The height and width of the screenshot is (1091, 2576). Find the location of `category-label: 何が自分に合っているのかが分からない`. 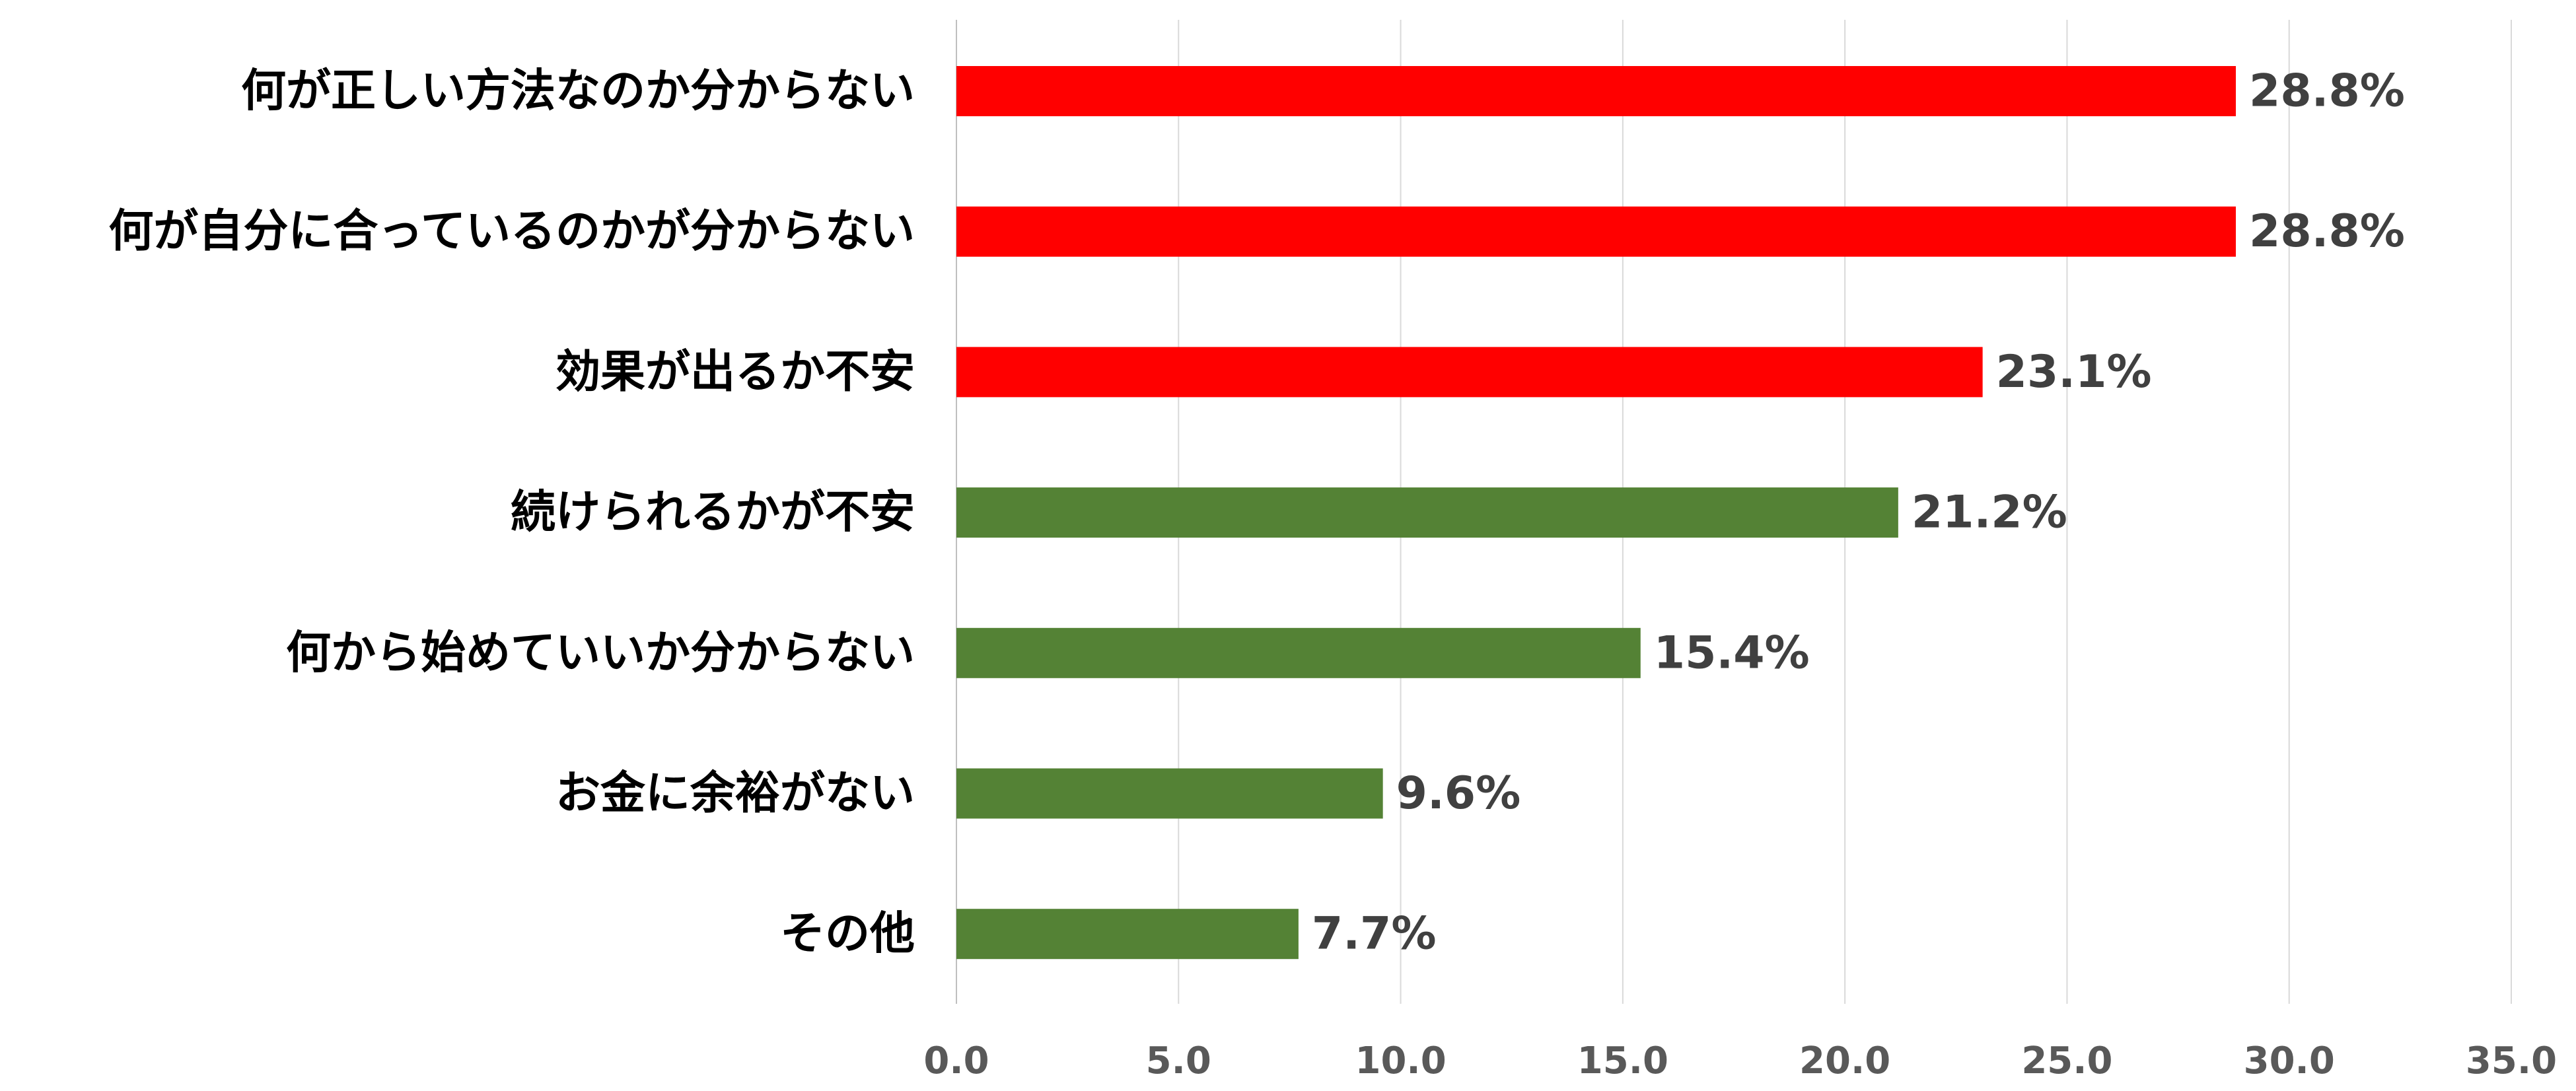

category-label: 何が自分に合っているのかが分からない is located at coordinates (512, 231).